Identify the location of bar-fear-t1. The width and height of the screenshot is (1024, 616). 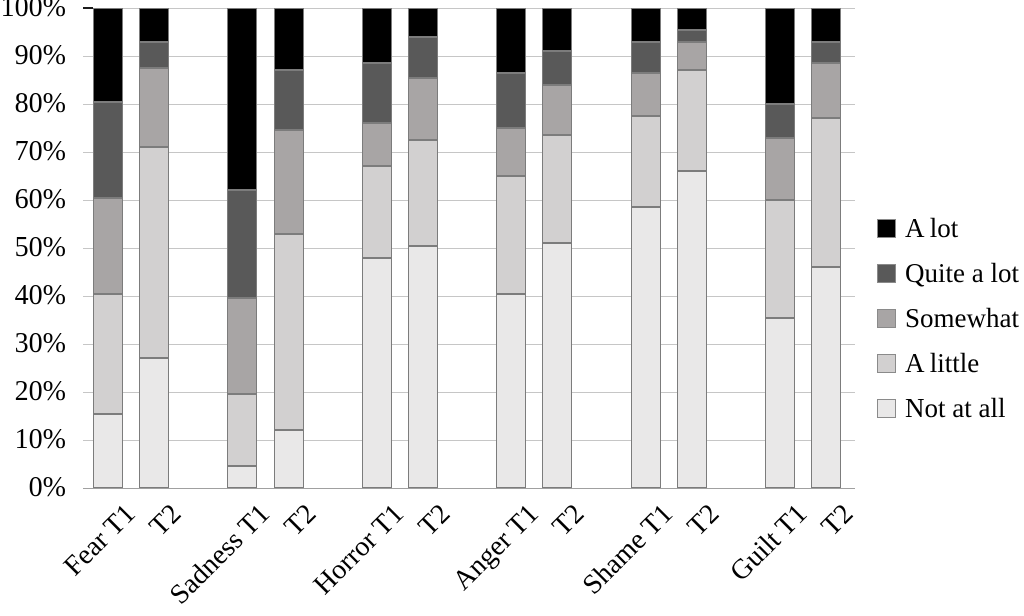
(108, 248).